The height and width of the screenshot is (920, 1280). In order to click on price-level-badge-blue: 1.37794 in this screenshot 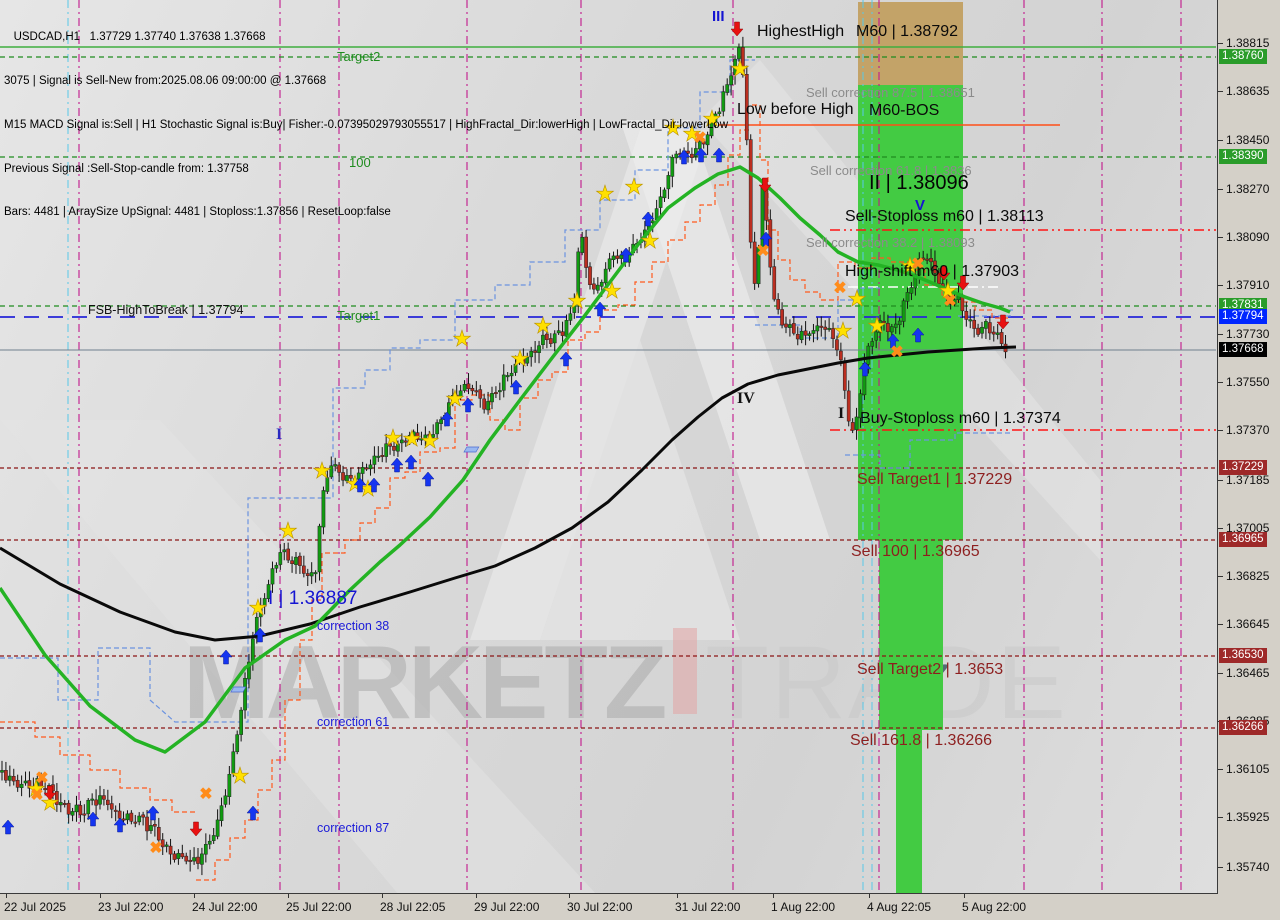, I will do `click(1243, 316)`.